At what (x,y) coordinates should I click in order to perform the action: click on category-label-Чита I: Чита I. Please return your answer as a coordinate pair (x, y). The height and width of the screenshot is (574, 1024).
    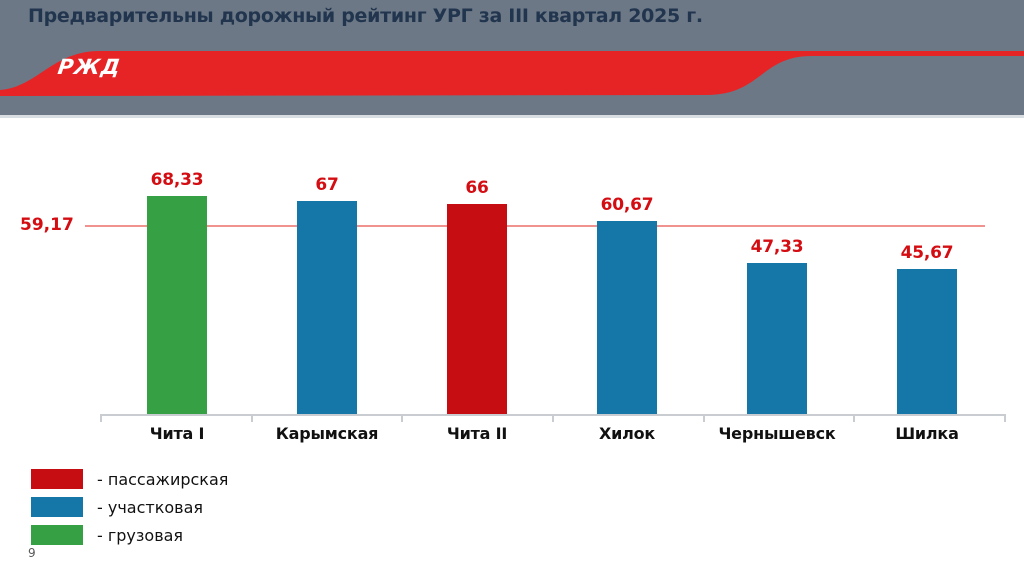
    Looking at the image, I should click on (177, 433).